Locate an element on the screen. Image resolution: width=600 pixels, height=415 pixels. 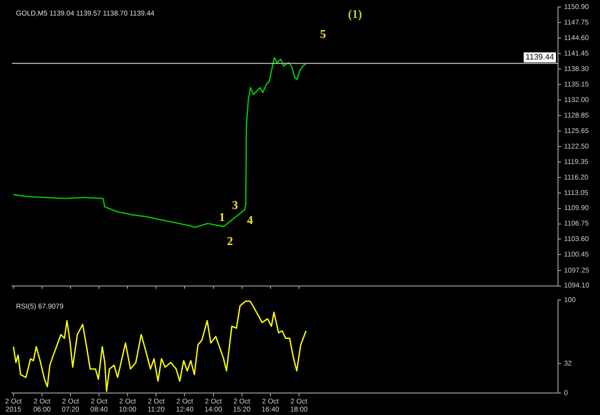
ref-line-label: 1139.44 is located at coordinates (540, 57).